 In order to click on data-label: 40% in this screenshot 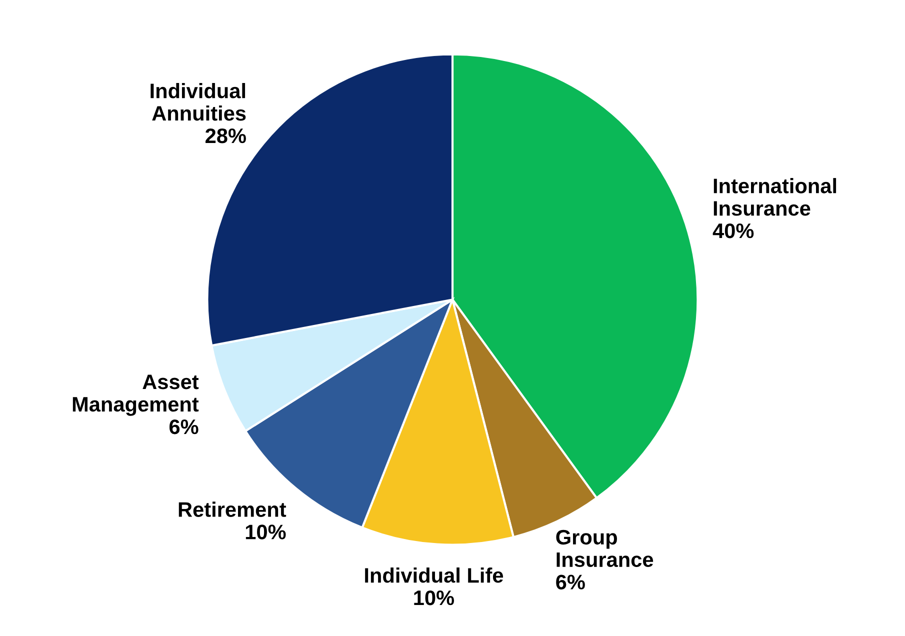, I will do `click(733, 230)`.